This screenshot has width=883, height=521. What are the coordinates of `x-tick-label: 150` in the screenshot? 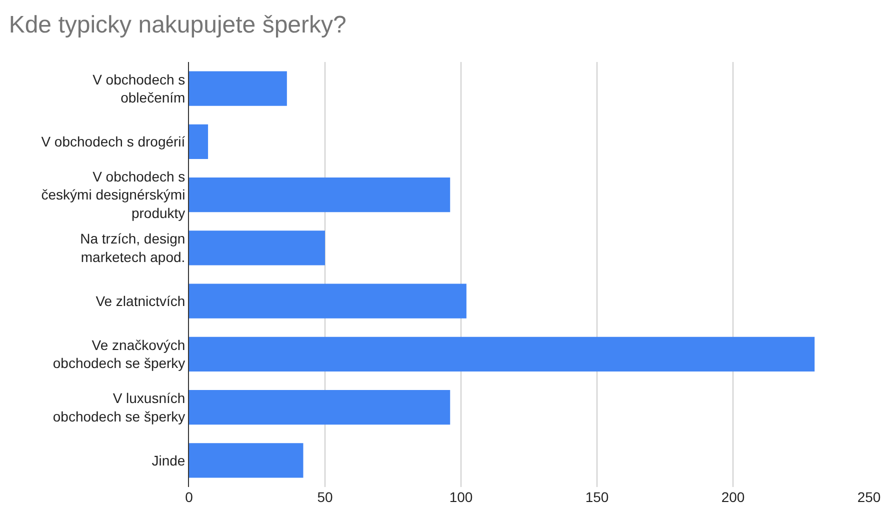 It's located at (597, 497).